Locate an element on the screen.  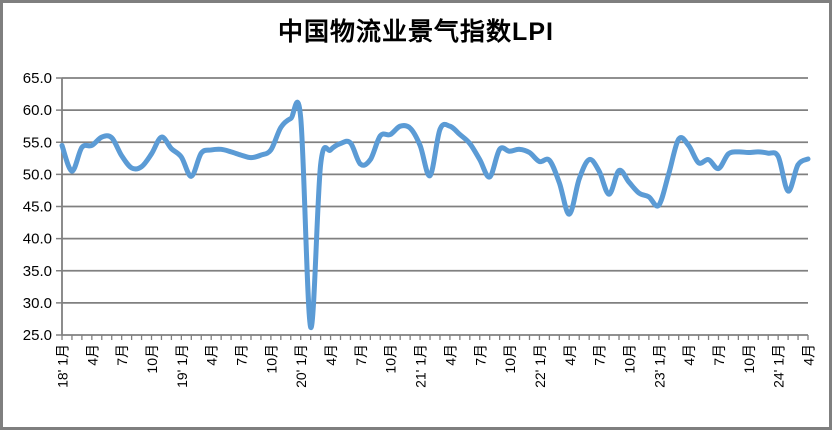
y-axis-labels: 65.0 60.0 55.0 50.0 45.0 40.0 35.0 30.0 25.0 is located at coordinates (37, 207).